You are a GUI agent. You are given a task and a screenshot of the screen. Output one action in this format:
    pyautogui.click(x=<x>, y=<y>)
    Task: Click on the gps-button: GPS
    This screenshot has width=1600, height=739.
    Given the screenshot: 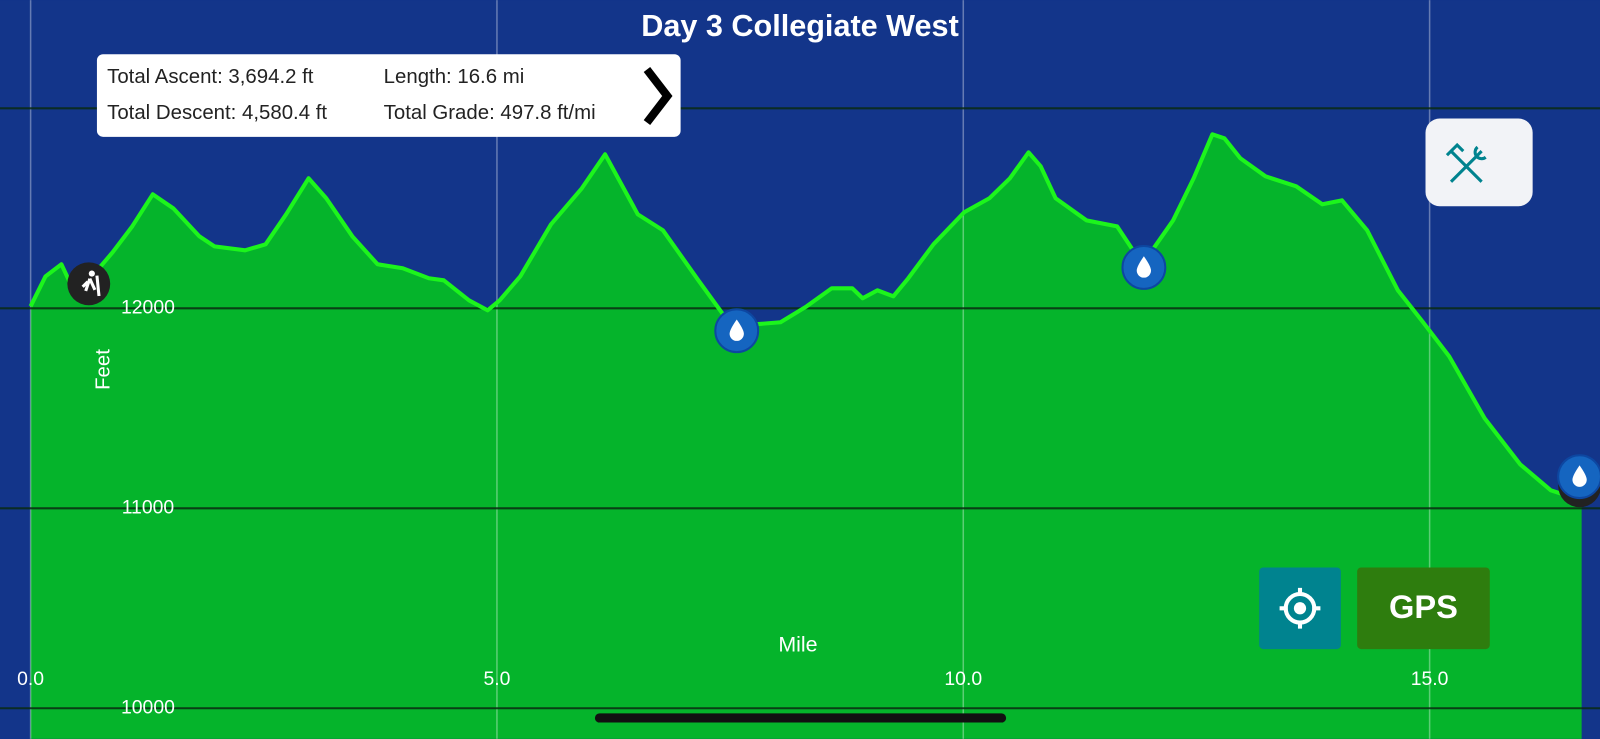 What is the action you would take?
    pyautogui.click(x=1423, y=608)
    